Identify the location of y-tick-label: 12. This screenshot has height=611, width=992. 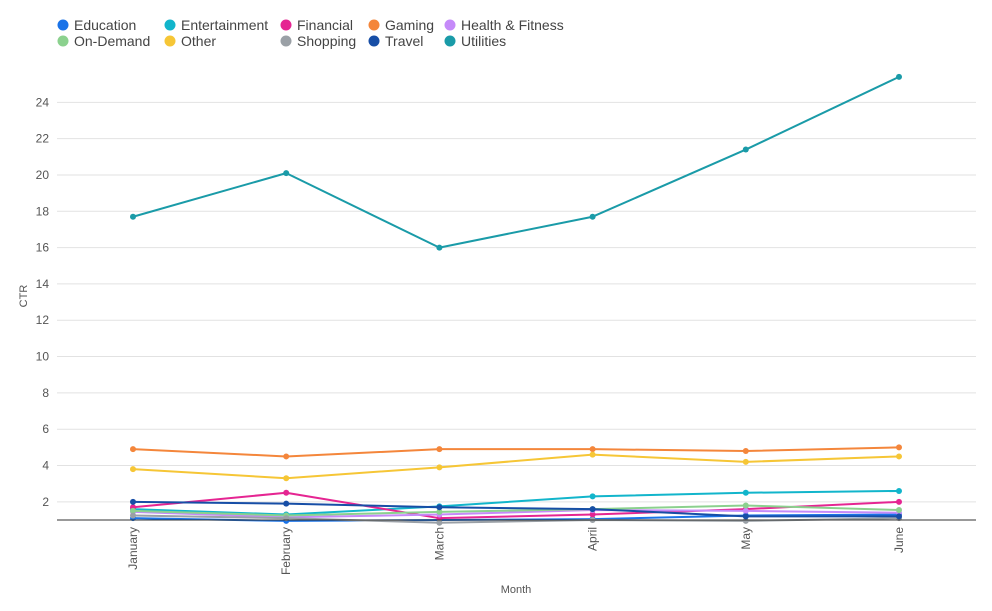
(43, 320).